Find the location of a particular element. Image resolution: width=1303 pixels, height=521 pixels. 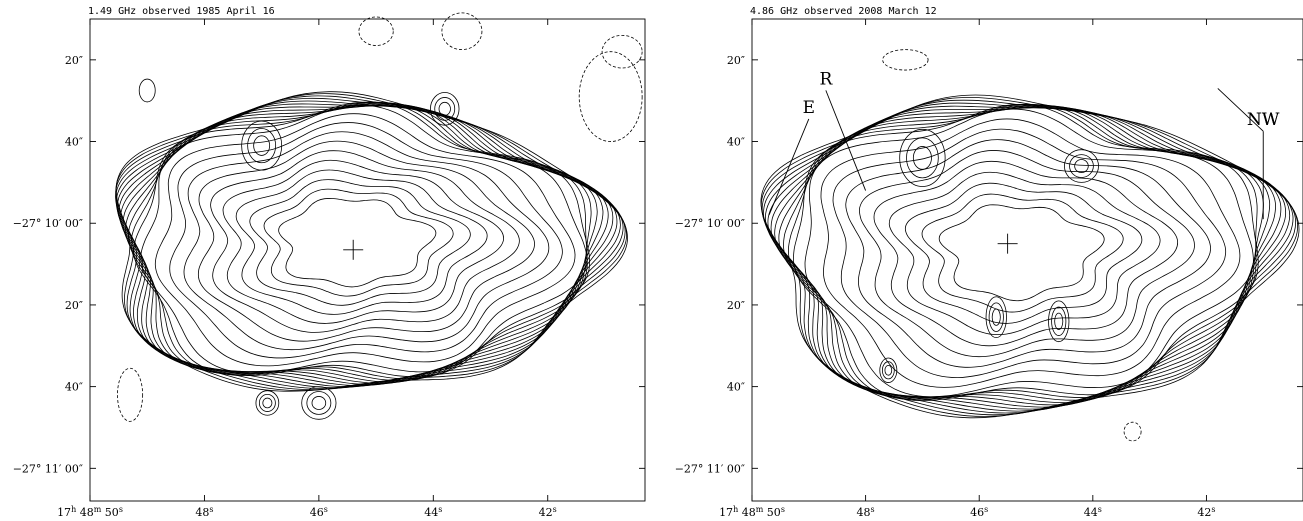

x-tick-label: 42s is located at coordinates (548, 512).